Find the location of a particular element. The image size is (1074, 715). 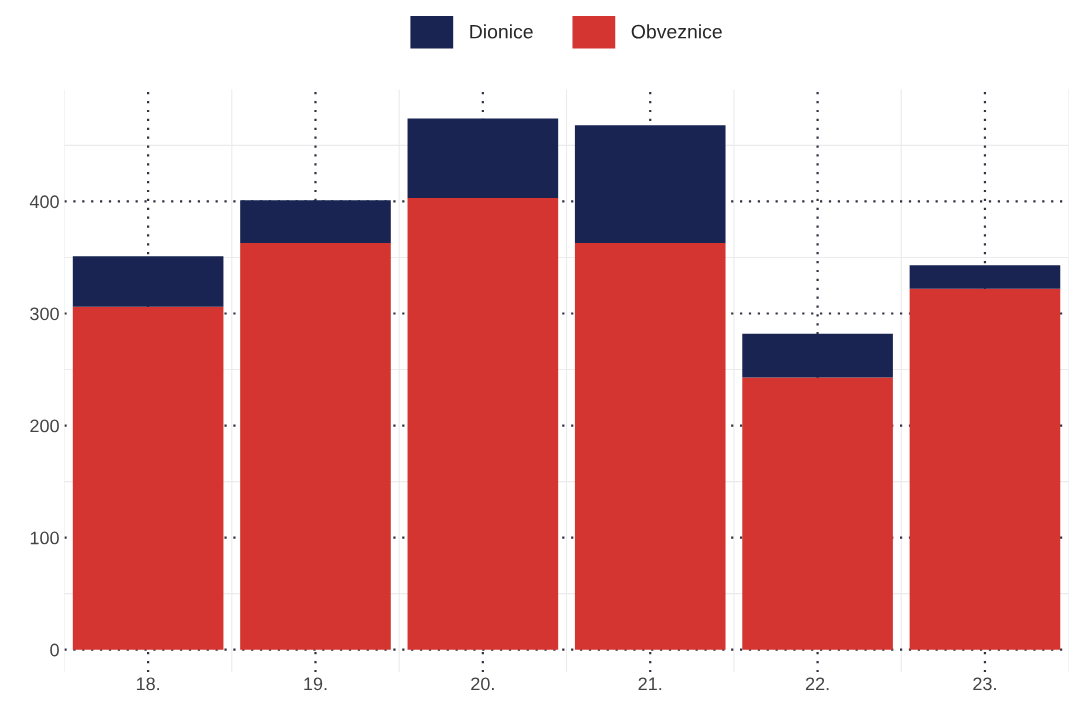

y-tick-label: 400 is located at coordinates (44, 202).